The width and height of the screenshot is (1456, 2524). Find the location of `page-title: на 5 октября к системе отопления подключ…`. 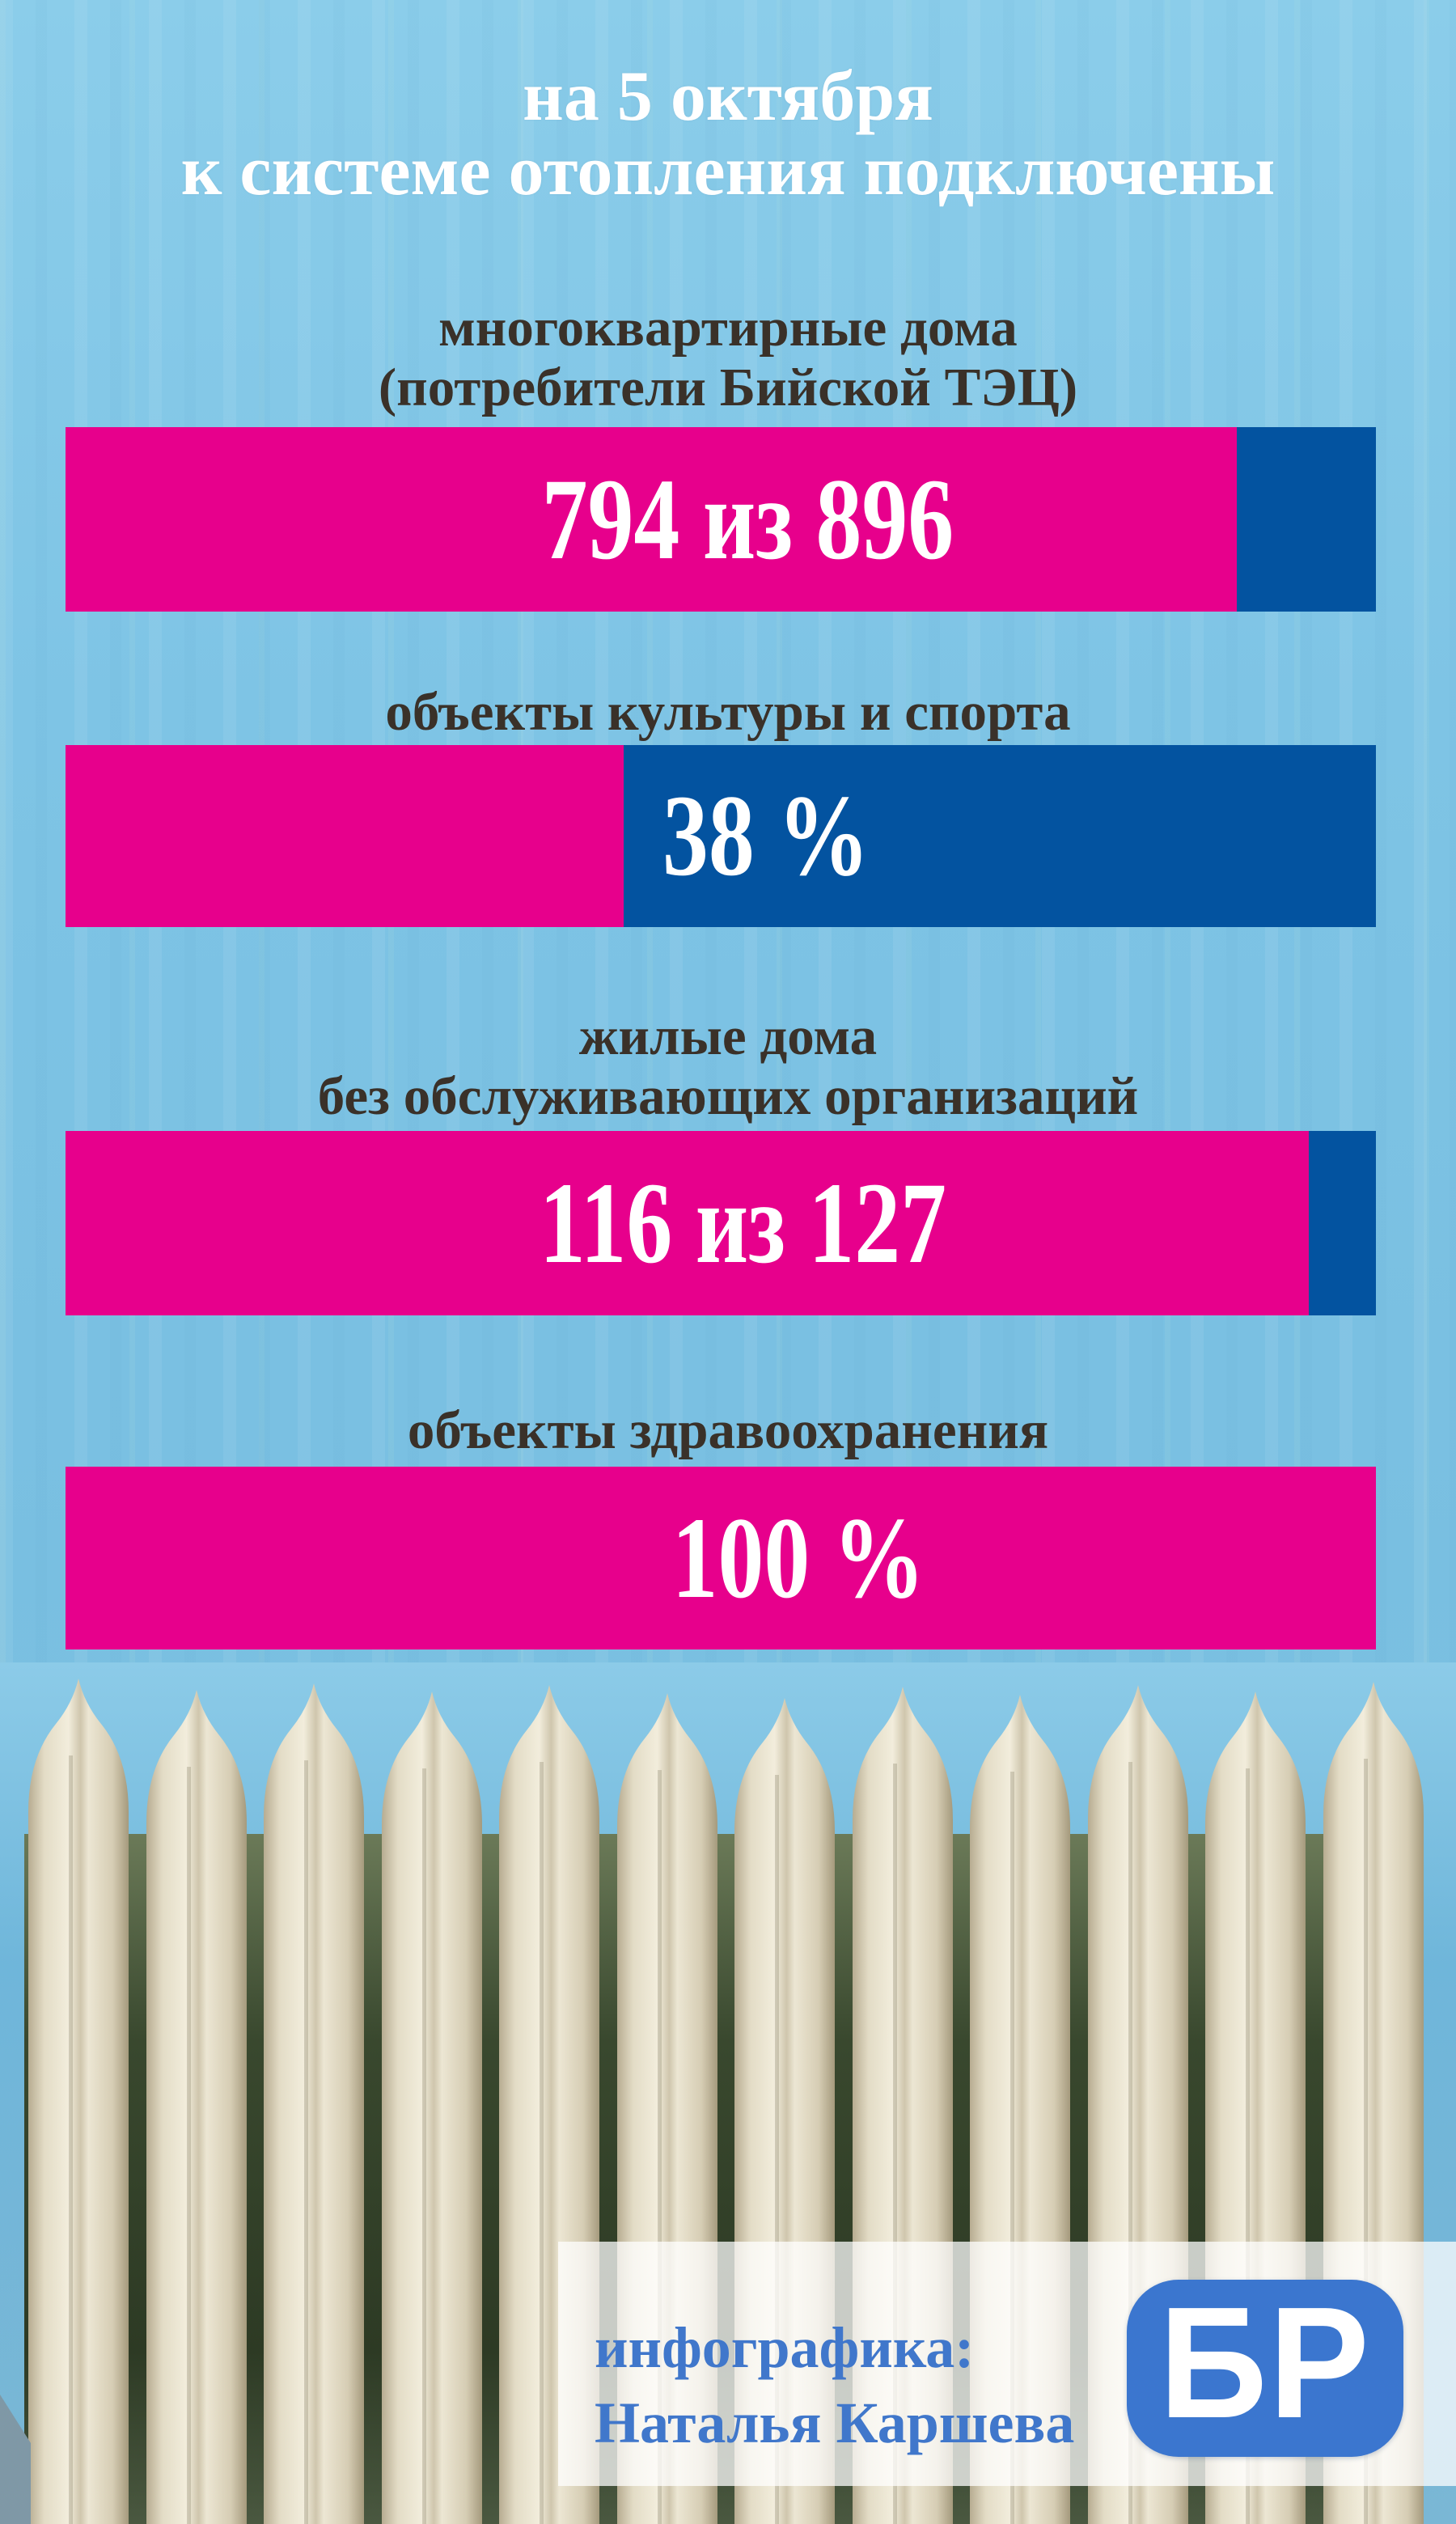

page-title: на 5 октября к системе отопления подключ… is located at coordinates (728, 134).